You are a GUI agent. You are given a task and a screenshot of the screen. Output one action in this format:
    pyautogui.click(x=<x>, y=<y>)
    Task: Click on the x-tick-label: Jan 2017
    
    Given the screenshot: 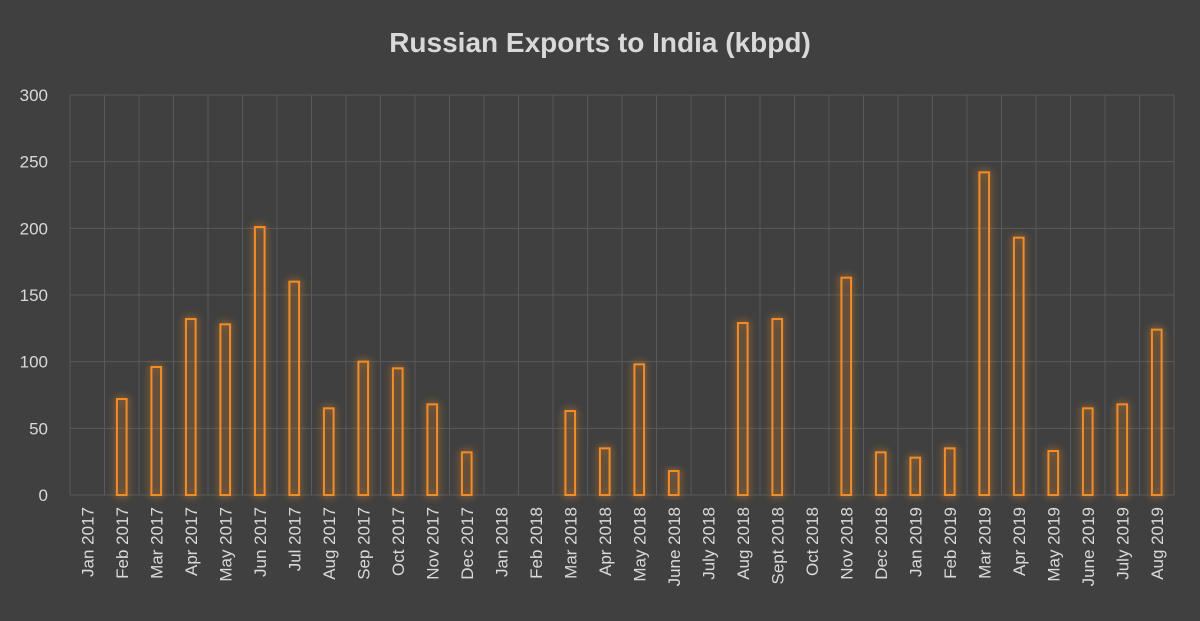 What is the action you would take?
    pyautogui.click(x=87, y=542)
    